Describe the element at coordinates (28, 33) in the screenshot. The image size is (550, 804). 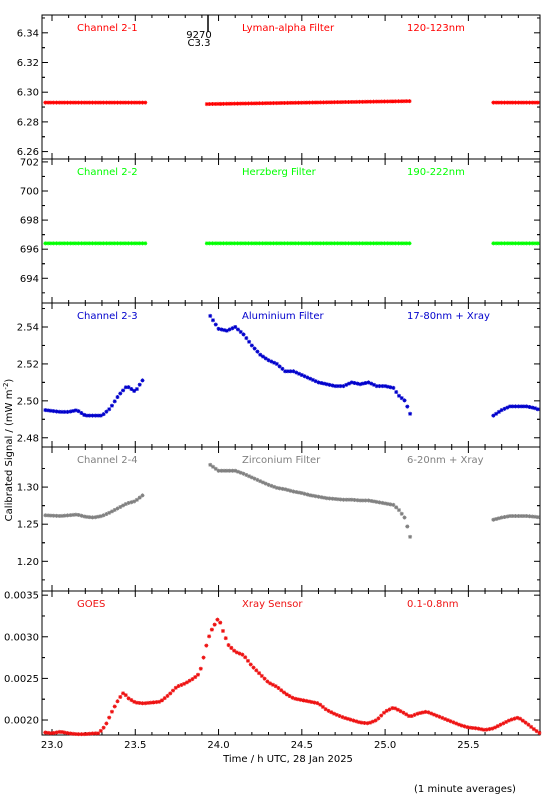
I see `y-tick-label: 6.34` at that location.